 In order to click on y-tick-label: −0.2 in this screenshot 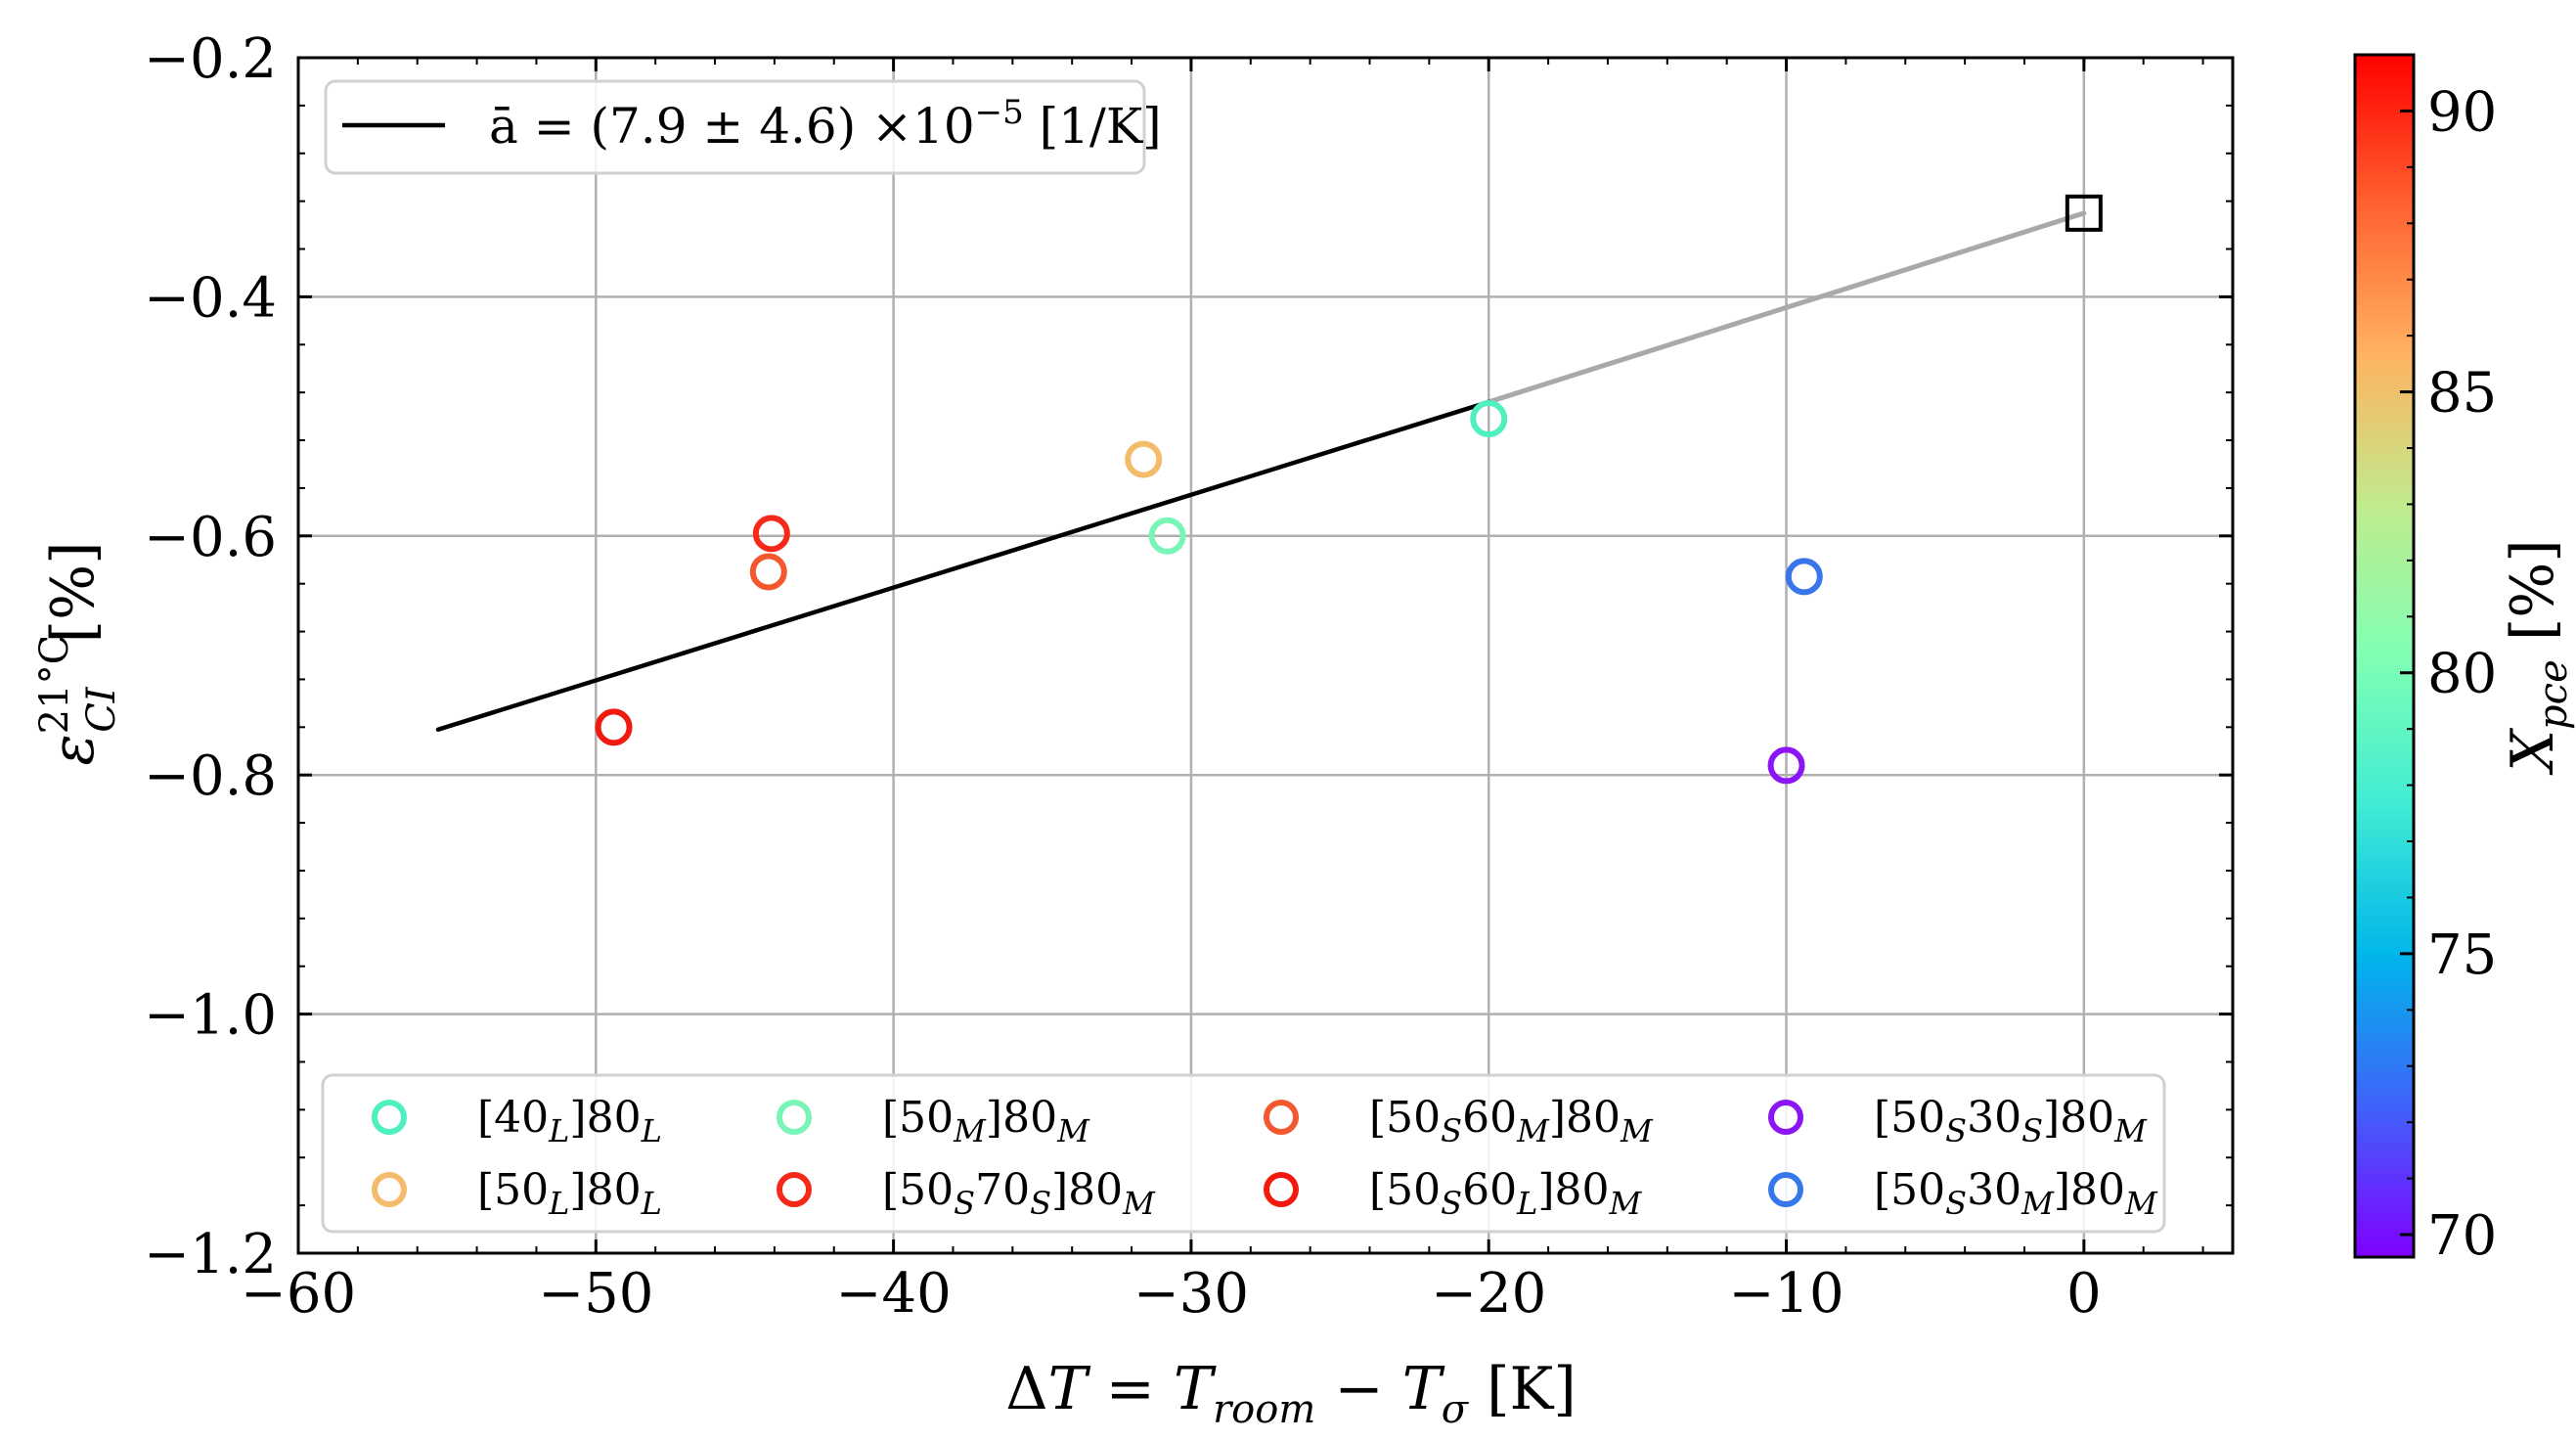, I will do `click(211, 59)`.